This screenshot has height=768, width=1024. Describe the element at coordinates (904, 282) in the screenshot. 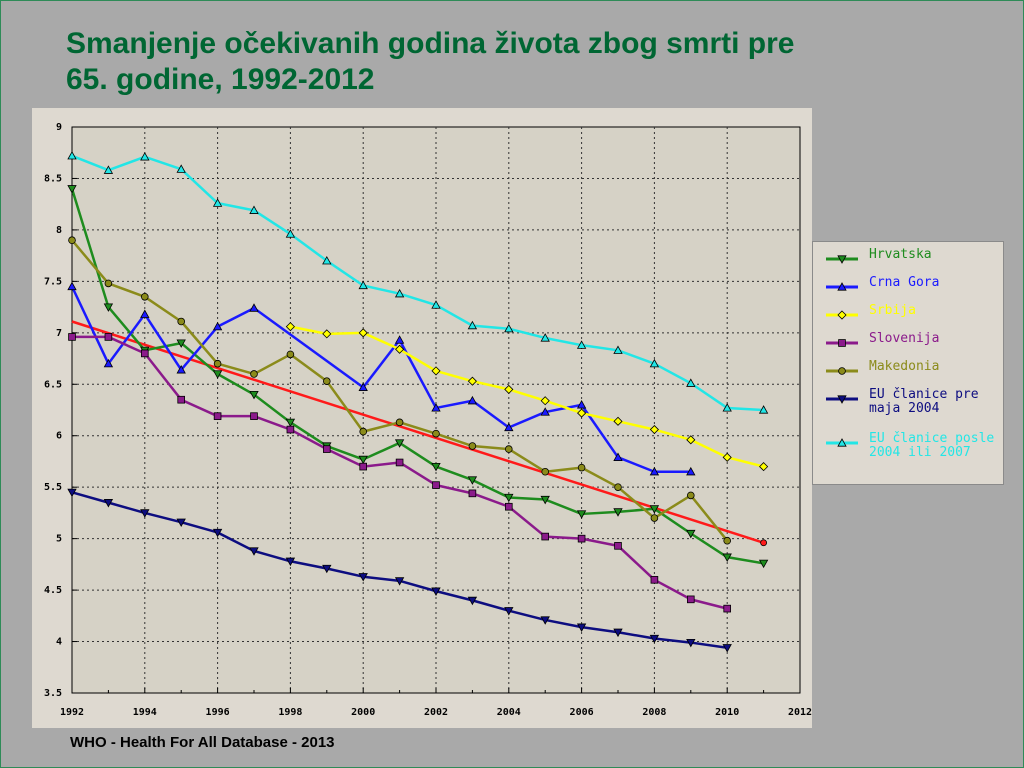

I see `legend-label: Crna Gora` at that location.